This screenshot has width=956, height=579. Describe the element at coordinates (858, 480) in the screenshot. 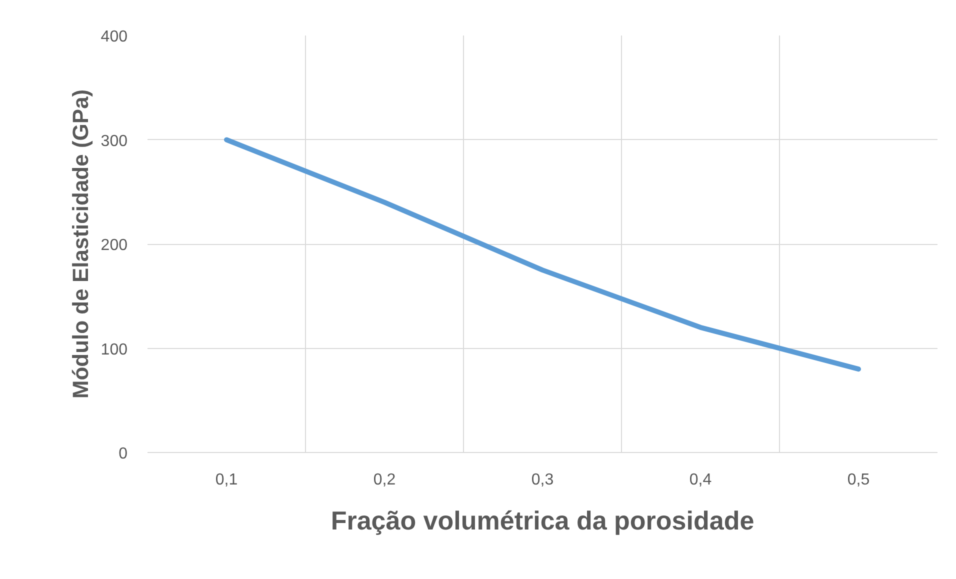

I see `x-tick-label: 0,5` at that location.